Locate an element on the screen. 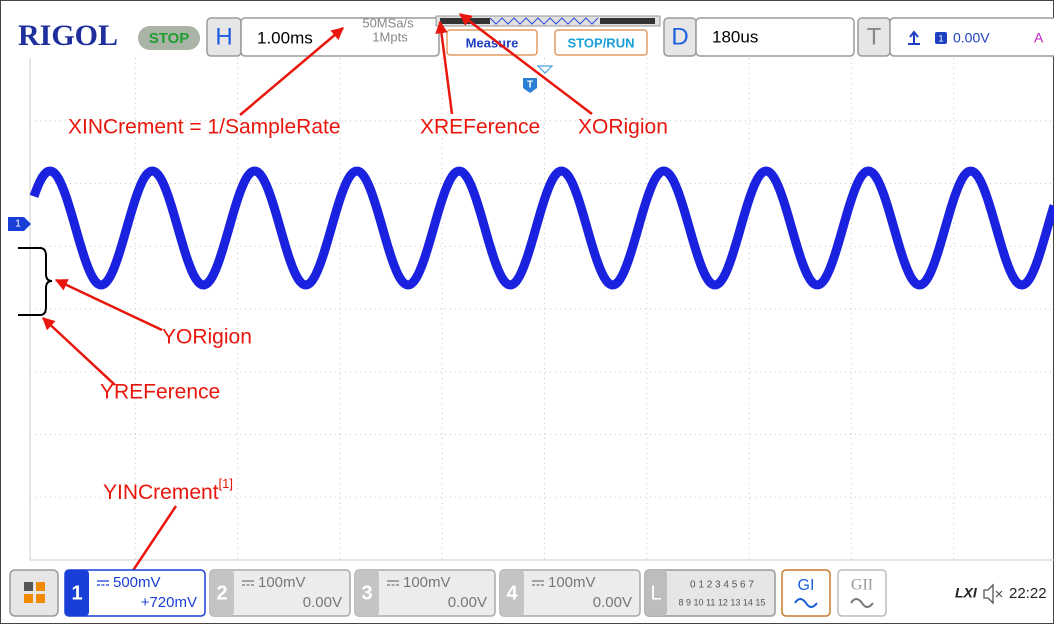 The image size is (1054, 624). memory-window is located at coordinates (544, 21).